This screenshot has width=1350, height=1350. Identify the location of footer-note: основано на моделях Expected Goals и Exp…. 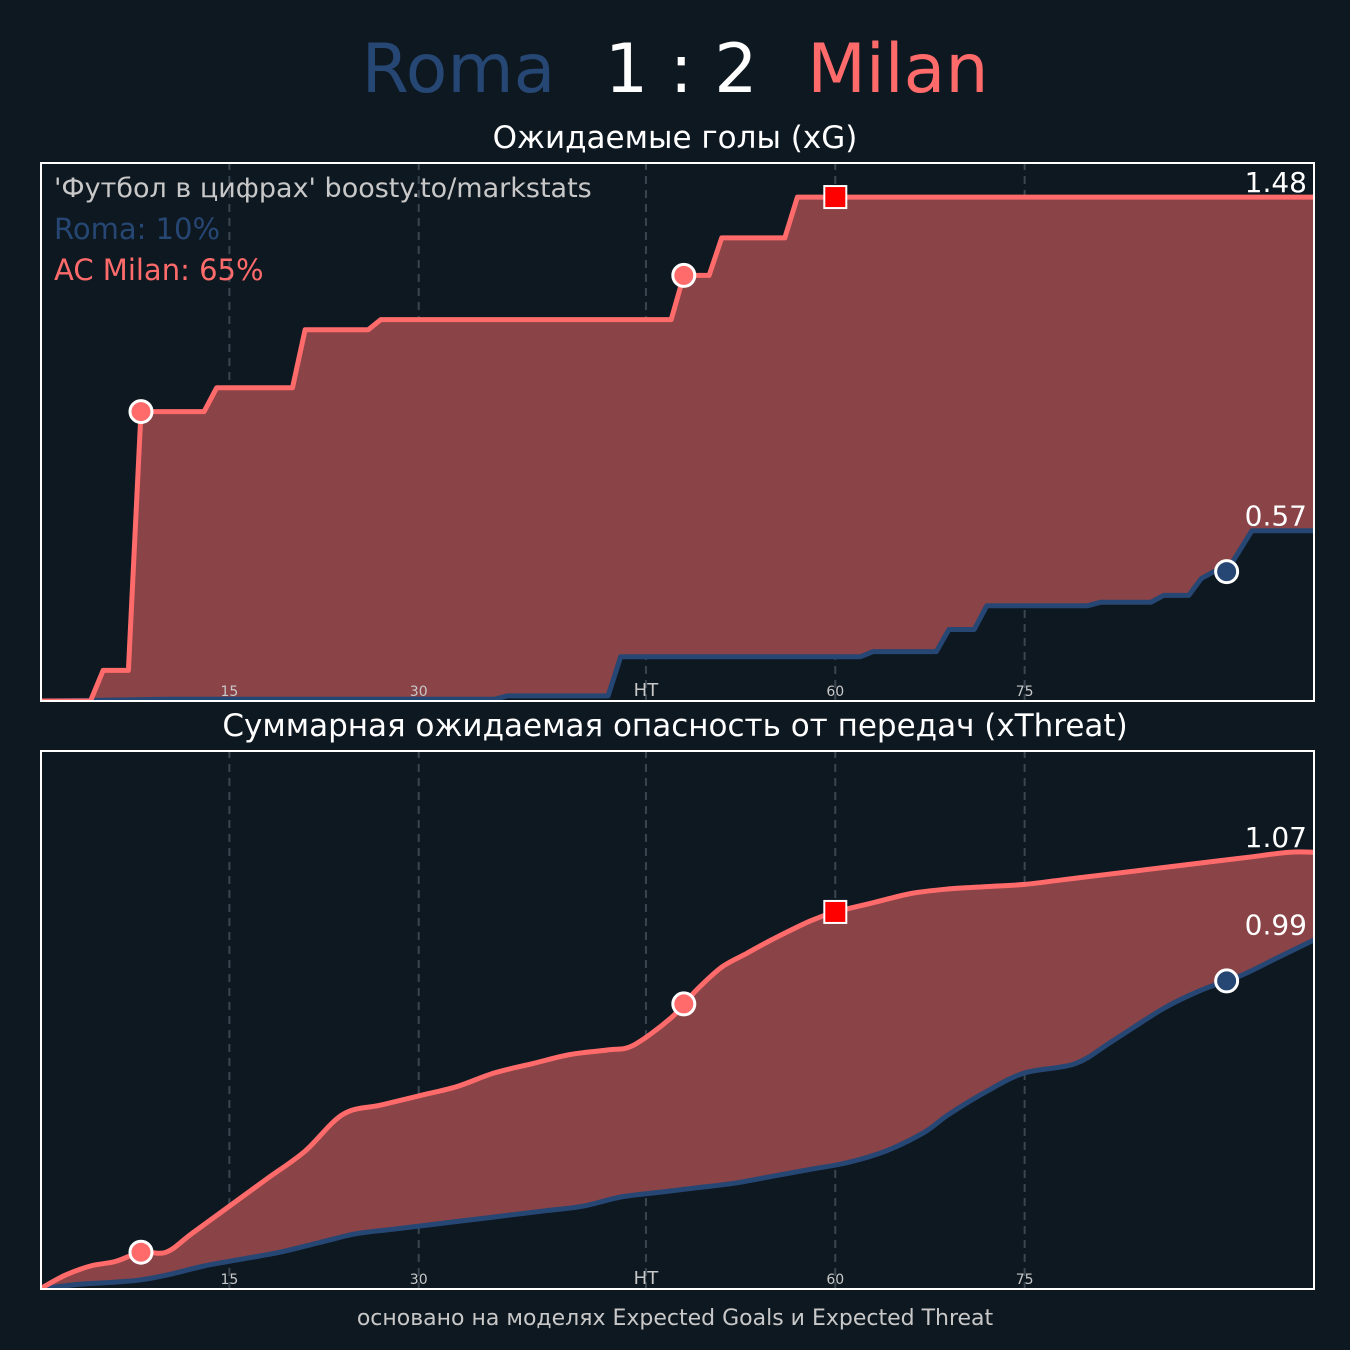
(675, 1318).